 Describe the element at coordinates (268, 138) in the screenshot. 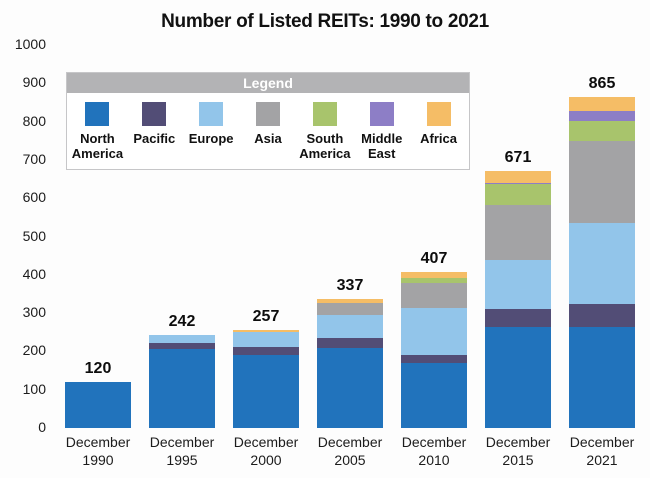

I see `legend-label: Asia` at that location.